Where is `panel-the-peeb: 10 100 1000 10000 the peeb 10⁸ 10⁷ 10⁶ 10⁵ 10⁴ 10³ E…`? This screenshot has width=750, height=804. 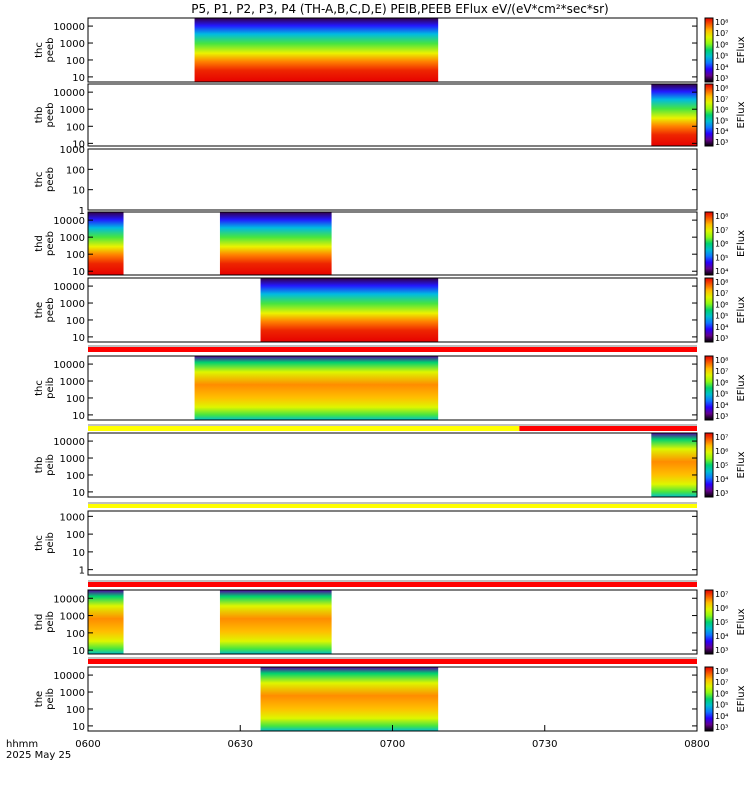
panel-the-peeb: 10 100 1000 10000 the peeb 10⁸ 10⁷ 10⁶ 10⁵ 10⁴ 10³ E… is located at coordinates (390, 310).